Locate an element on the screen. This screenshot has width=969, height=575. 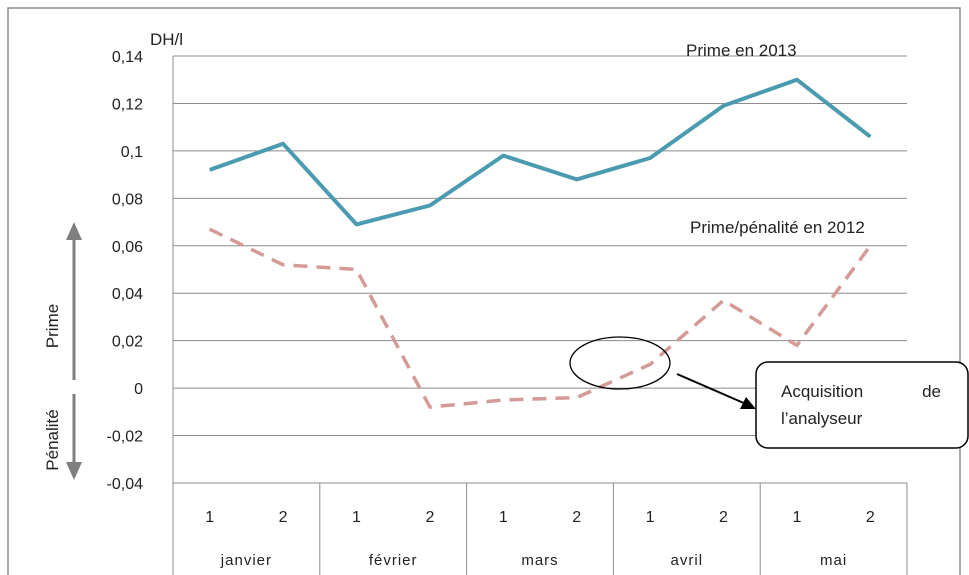
annotation-arrow-head is located at coordinates (748, 403).